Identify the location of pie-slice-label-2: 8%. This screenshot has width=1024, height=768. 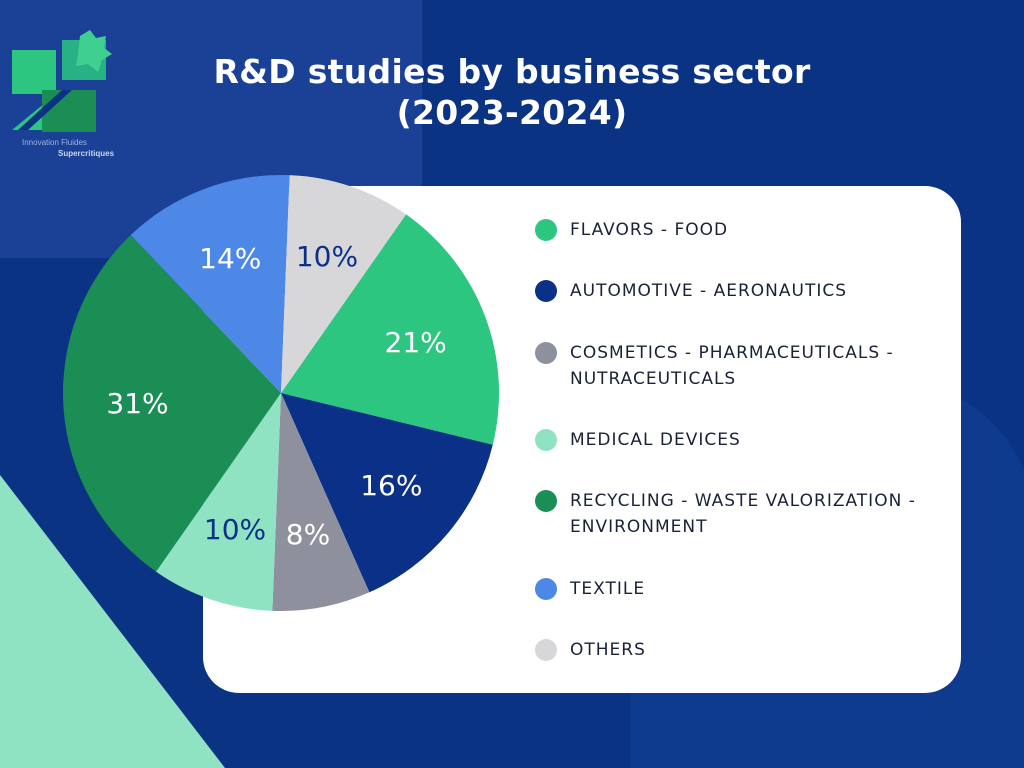
(308, 534).